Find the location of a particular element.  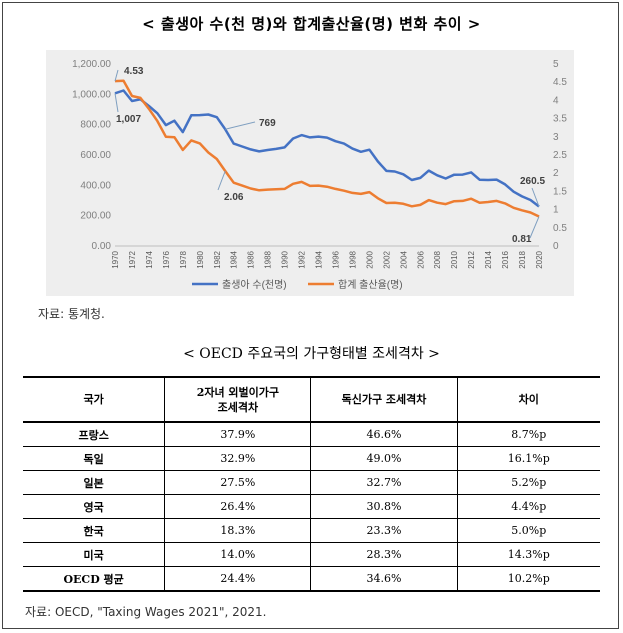

table-row: 한국 18.3% 23.3% 5.0%p is located at coordinates (311, 530).